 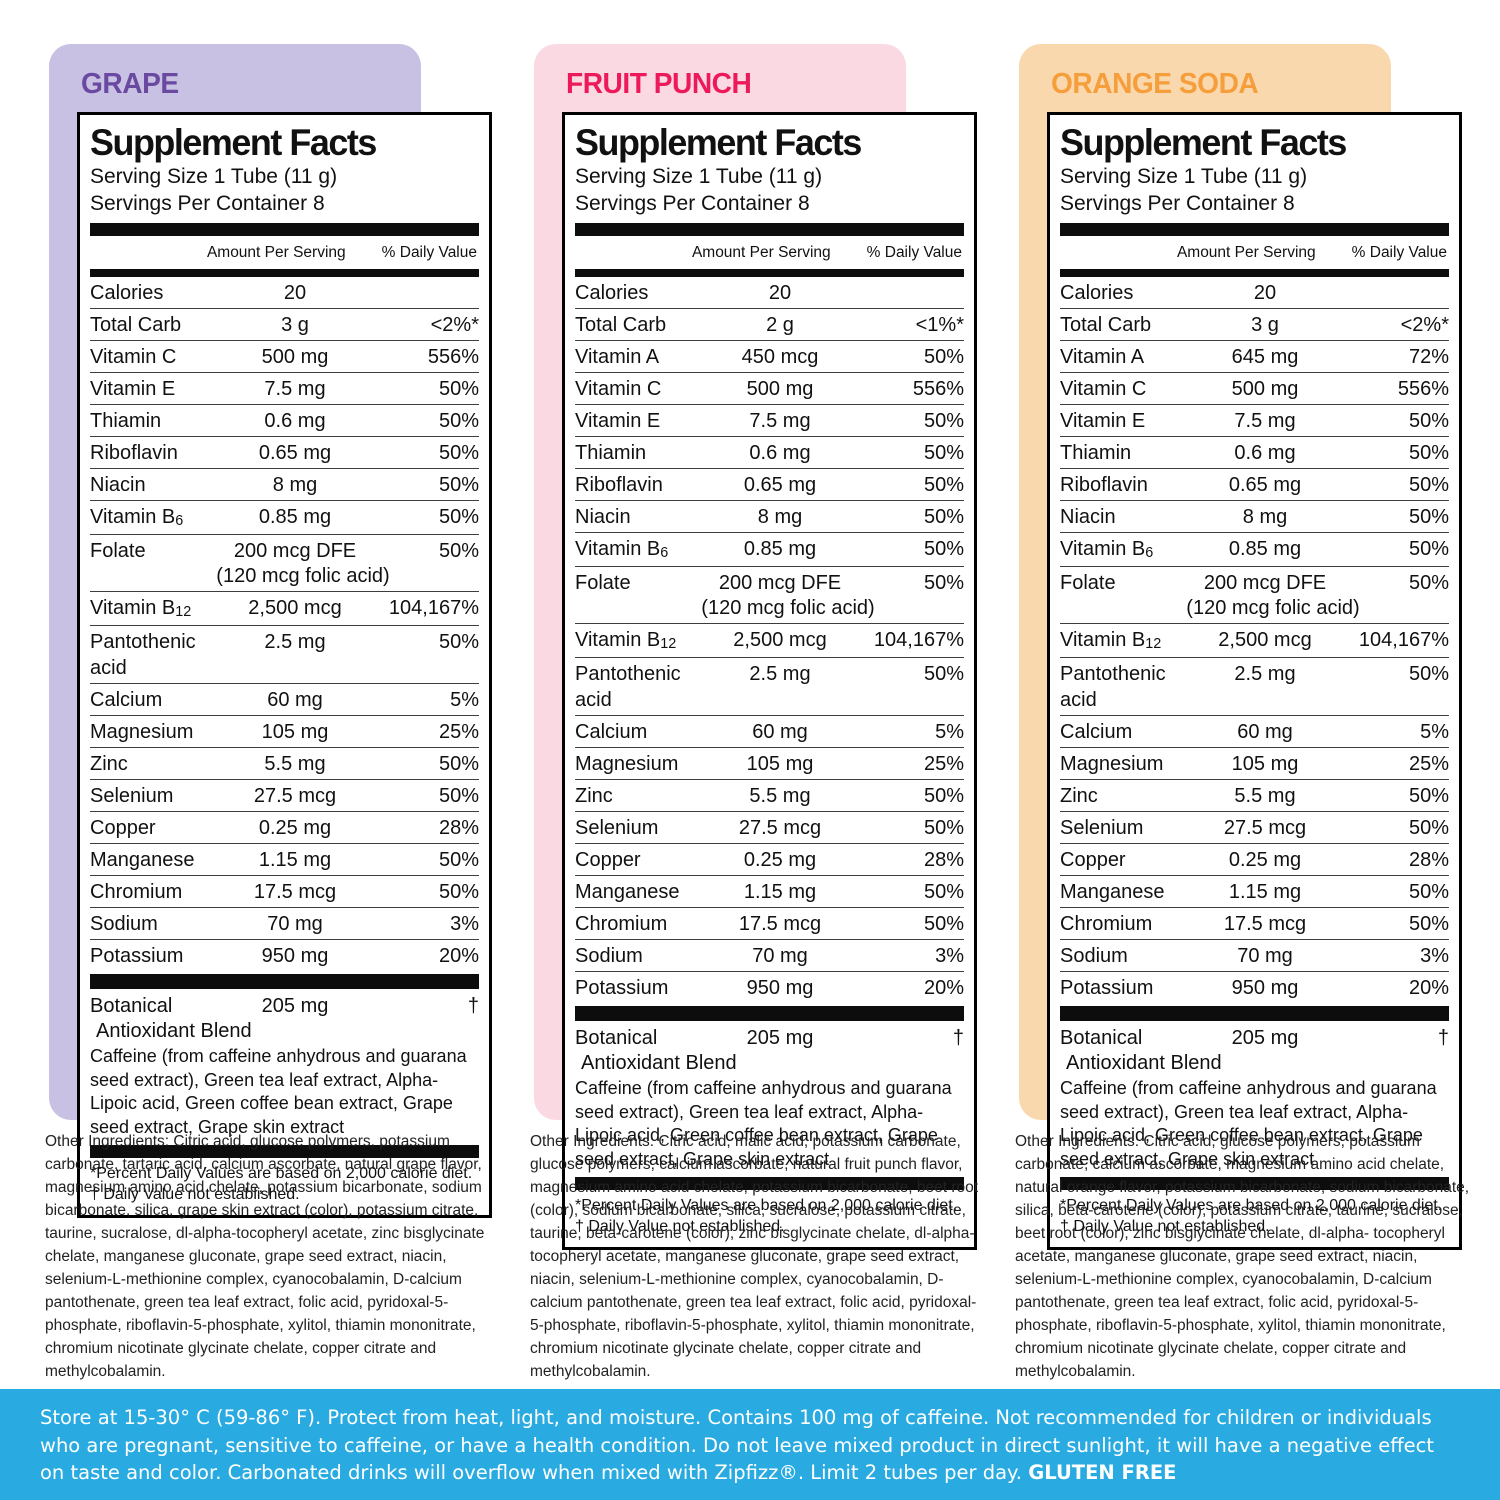 What do you see at coordinates (609, 956) in the screenshot?
I see `nutrient-name: Sodium` at bounding box center [609, 956].